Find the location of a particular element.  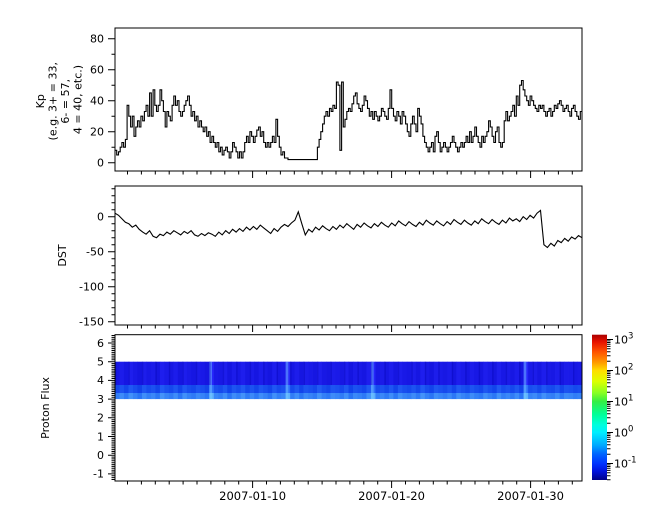

dst-ytick-m50: -50 is located at coordinates (95, 252).